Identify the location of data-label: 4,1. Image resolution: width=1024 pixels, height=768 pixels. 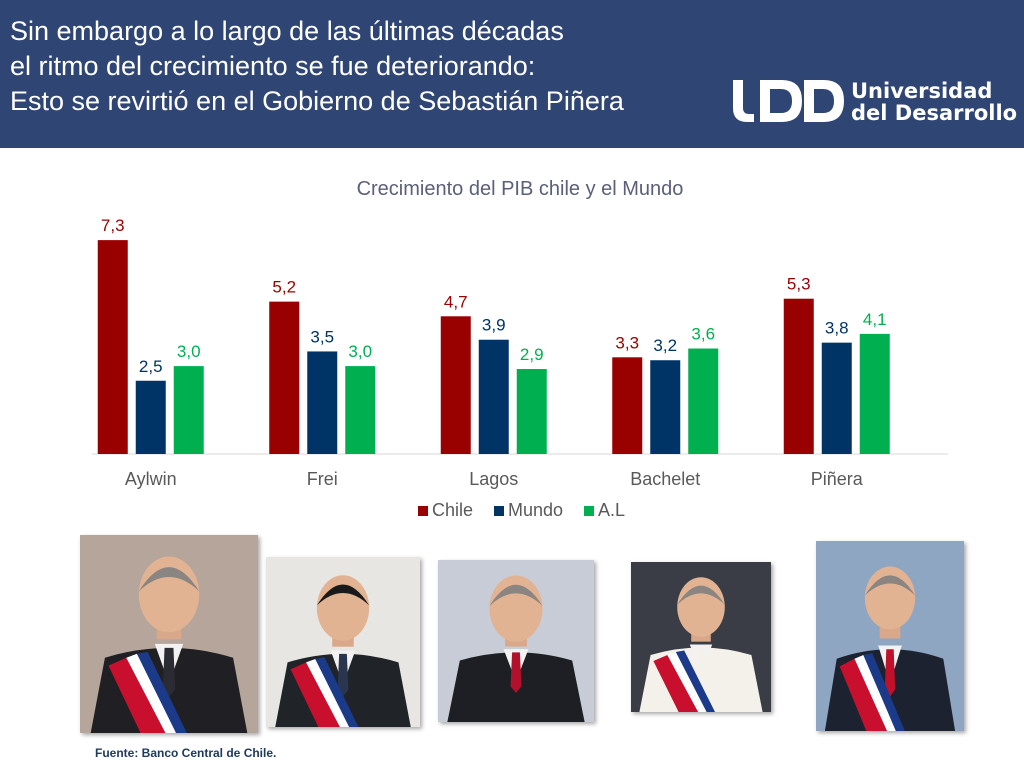
(875, 319).